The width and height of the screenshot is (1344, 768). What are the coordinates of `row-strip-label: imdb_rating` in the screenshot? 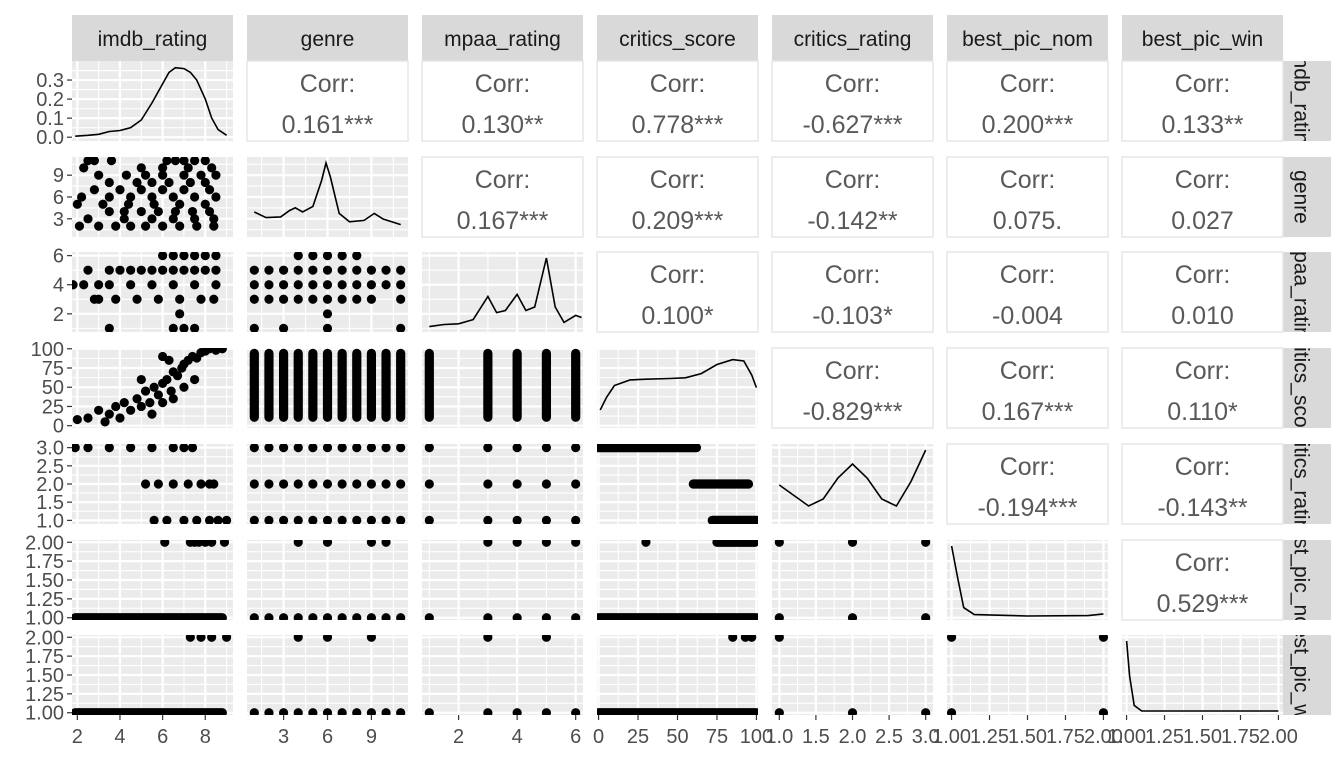 It's located at (1300, 101).